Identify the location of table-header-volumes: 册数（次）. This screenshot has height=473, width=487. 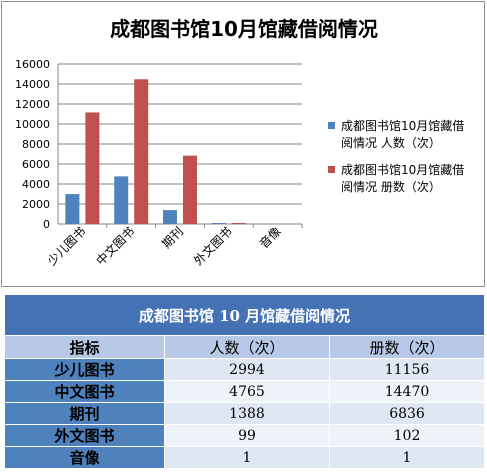
(407, 347).